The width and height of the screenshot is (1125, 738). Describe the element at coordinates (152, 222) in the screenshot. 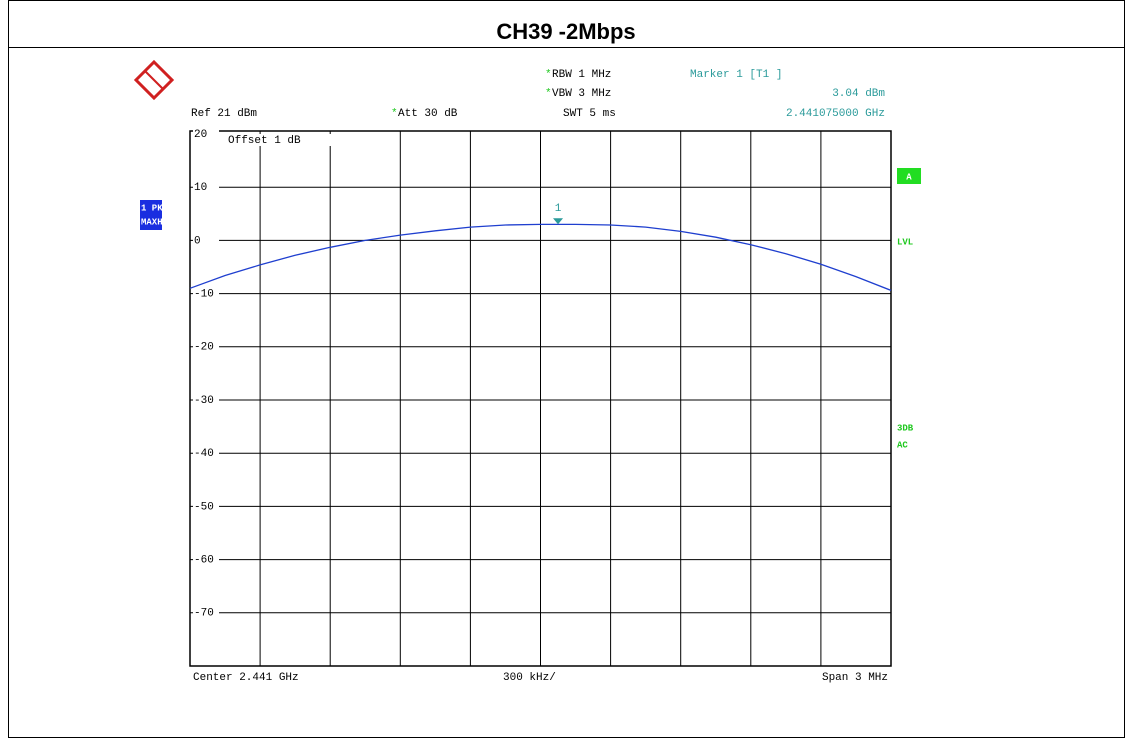

I see `trace-label: MAXH` at that location.